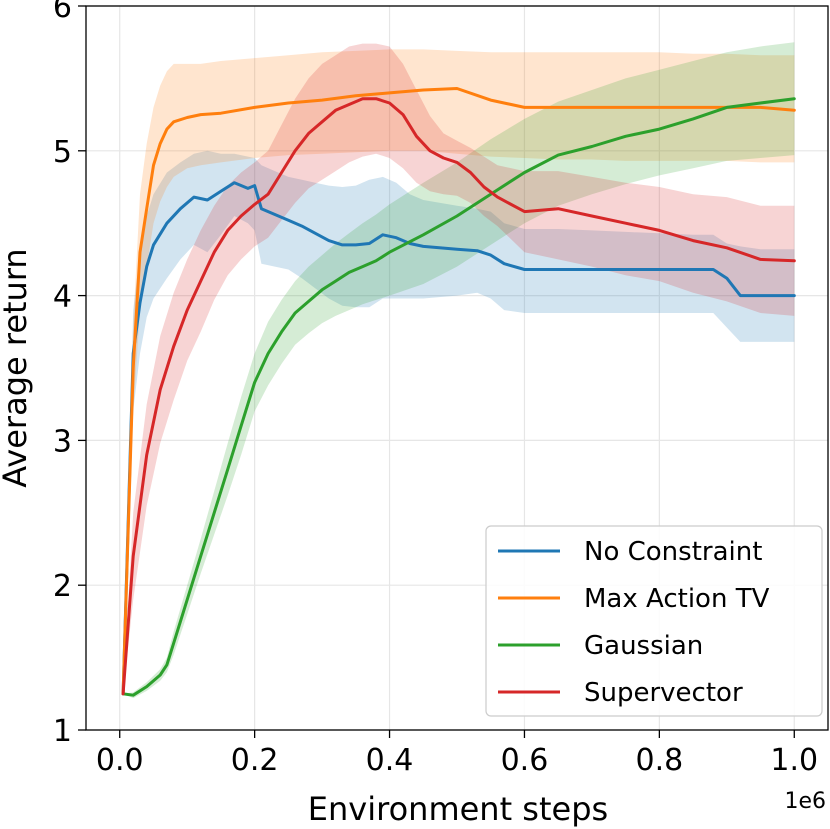  I want to click on legend-frame, so click(654, 621).